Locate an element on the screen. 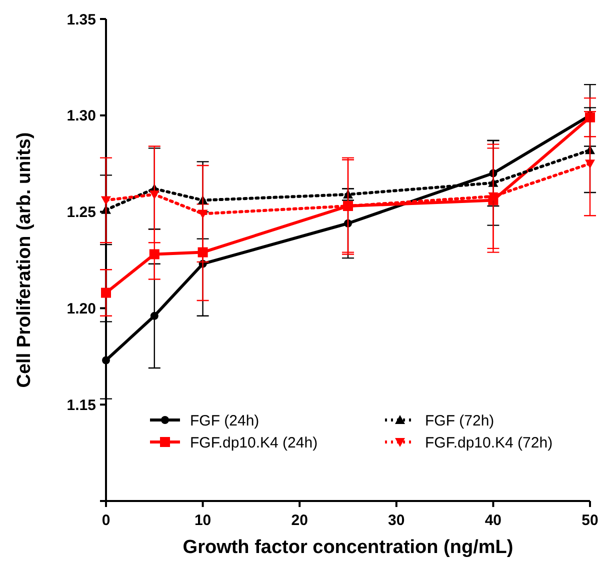 This screenshot has width=602, height=562. x-tick-label: 0 is located at coordinates (106, 520).